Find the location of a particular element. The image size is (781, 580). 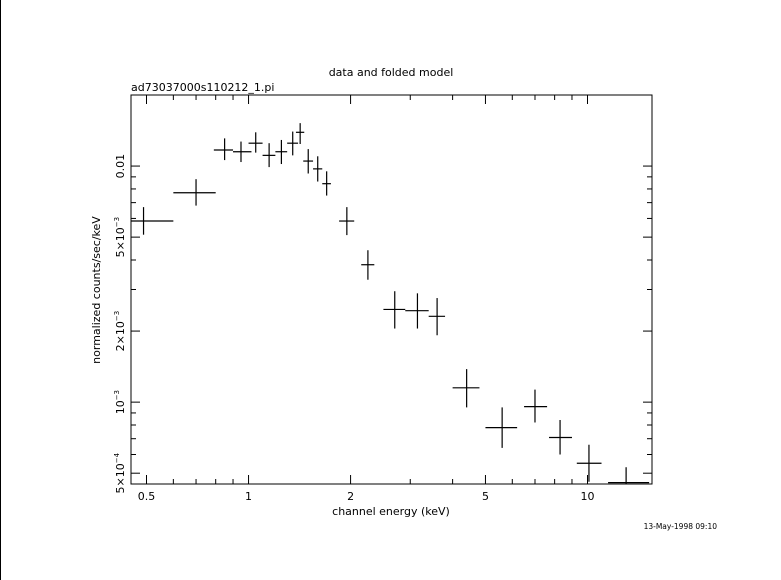

y-tick-label: 5×10−4 is located at coordinates (120, 472).